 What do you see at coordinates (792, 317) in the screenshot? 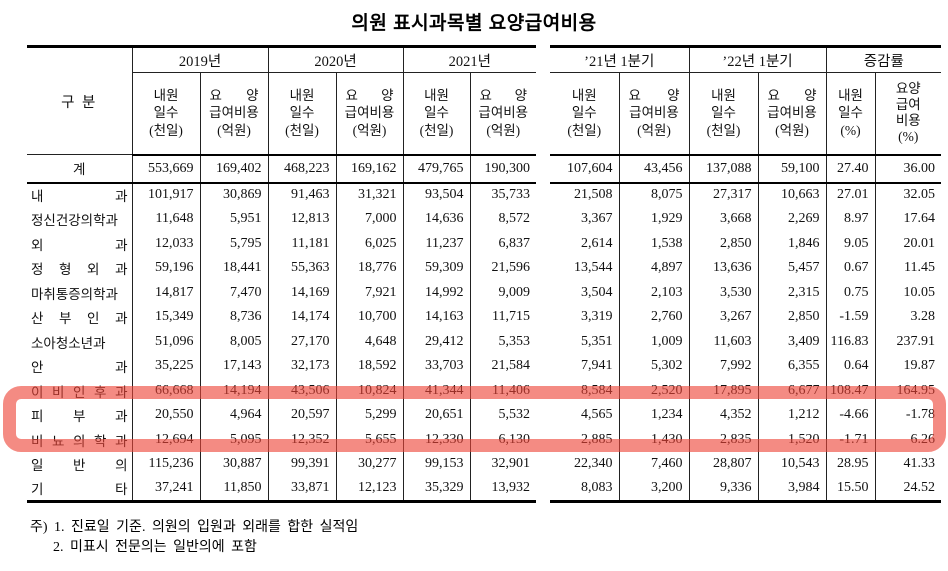
I see `cell-value: 2,850` at bounding box center [792, 317].